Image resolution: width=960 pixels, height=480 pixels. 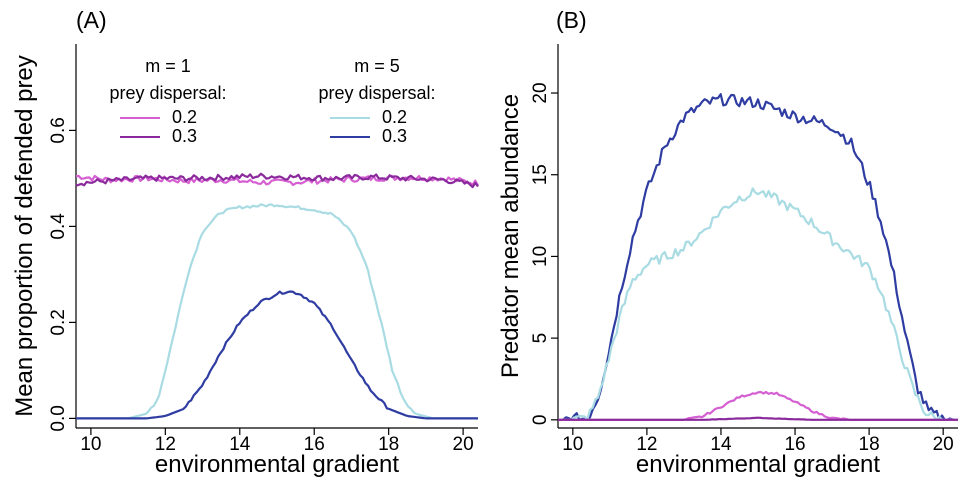 I want to click on y-tick-label: 10, so click(x=540, y=256).